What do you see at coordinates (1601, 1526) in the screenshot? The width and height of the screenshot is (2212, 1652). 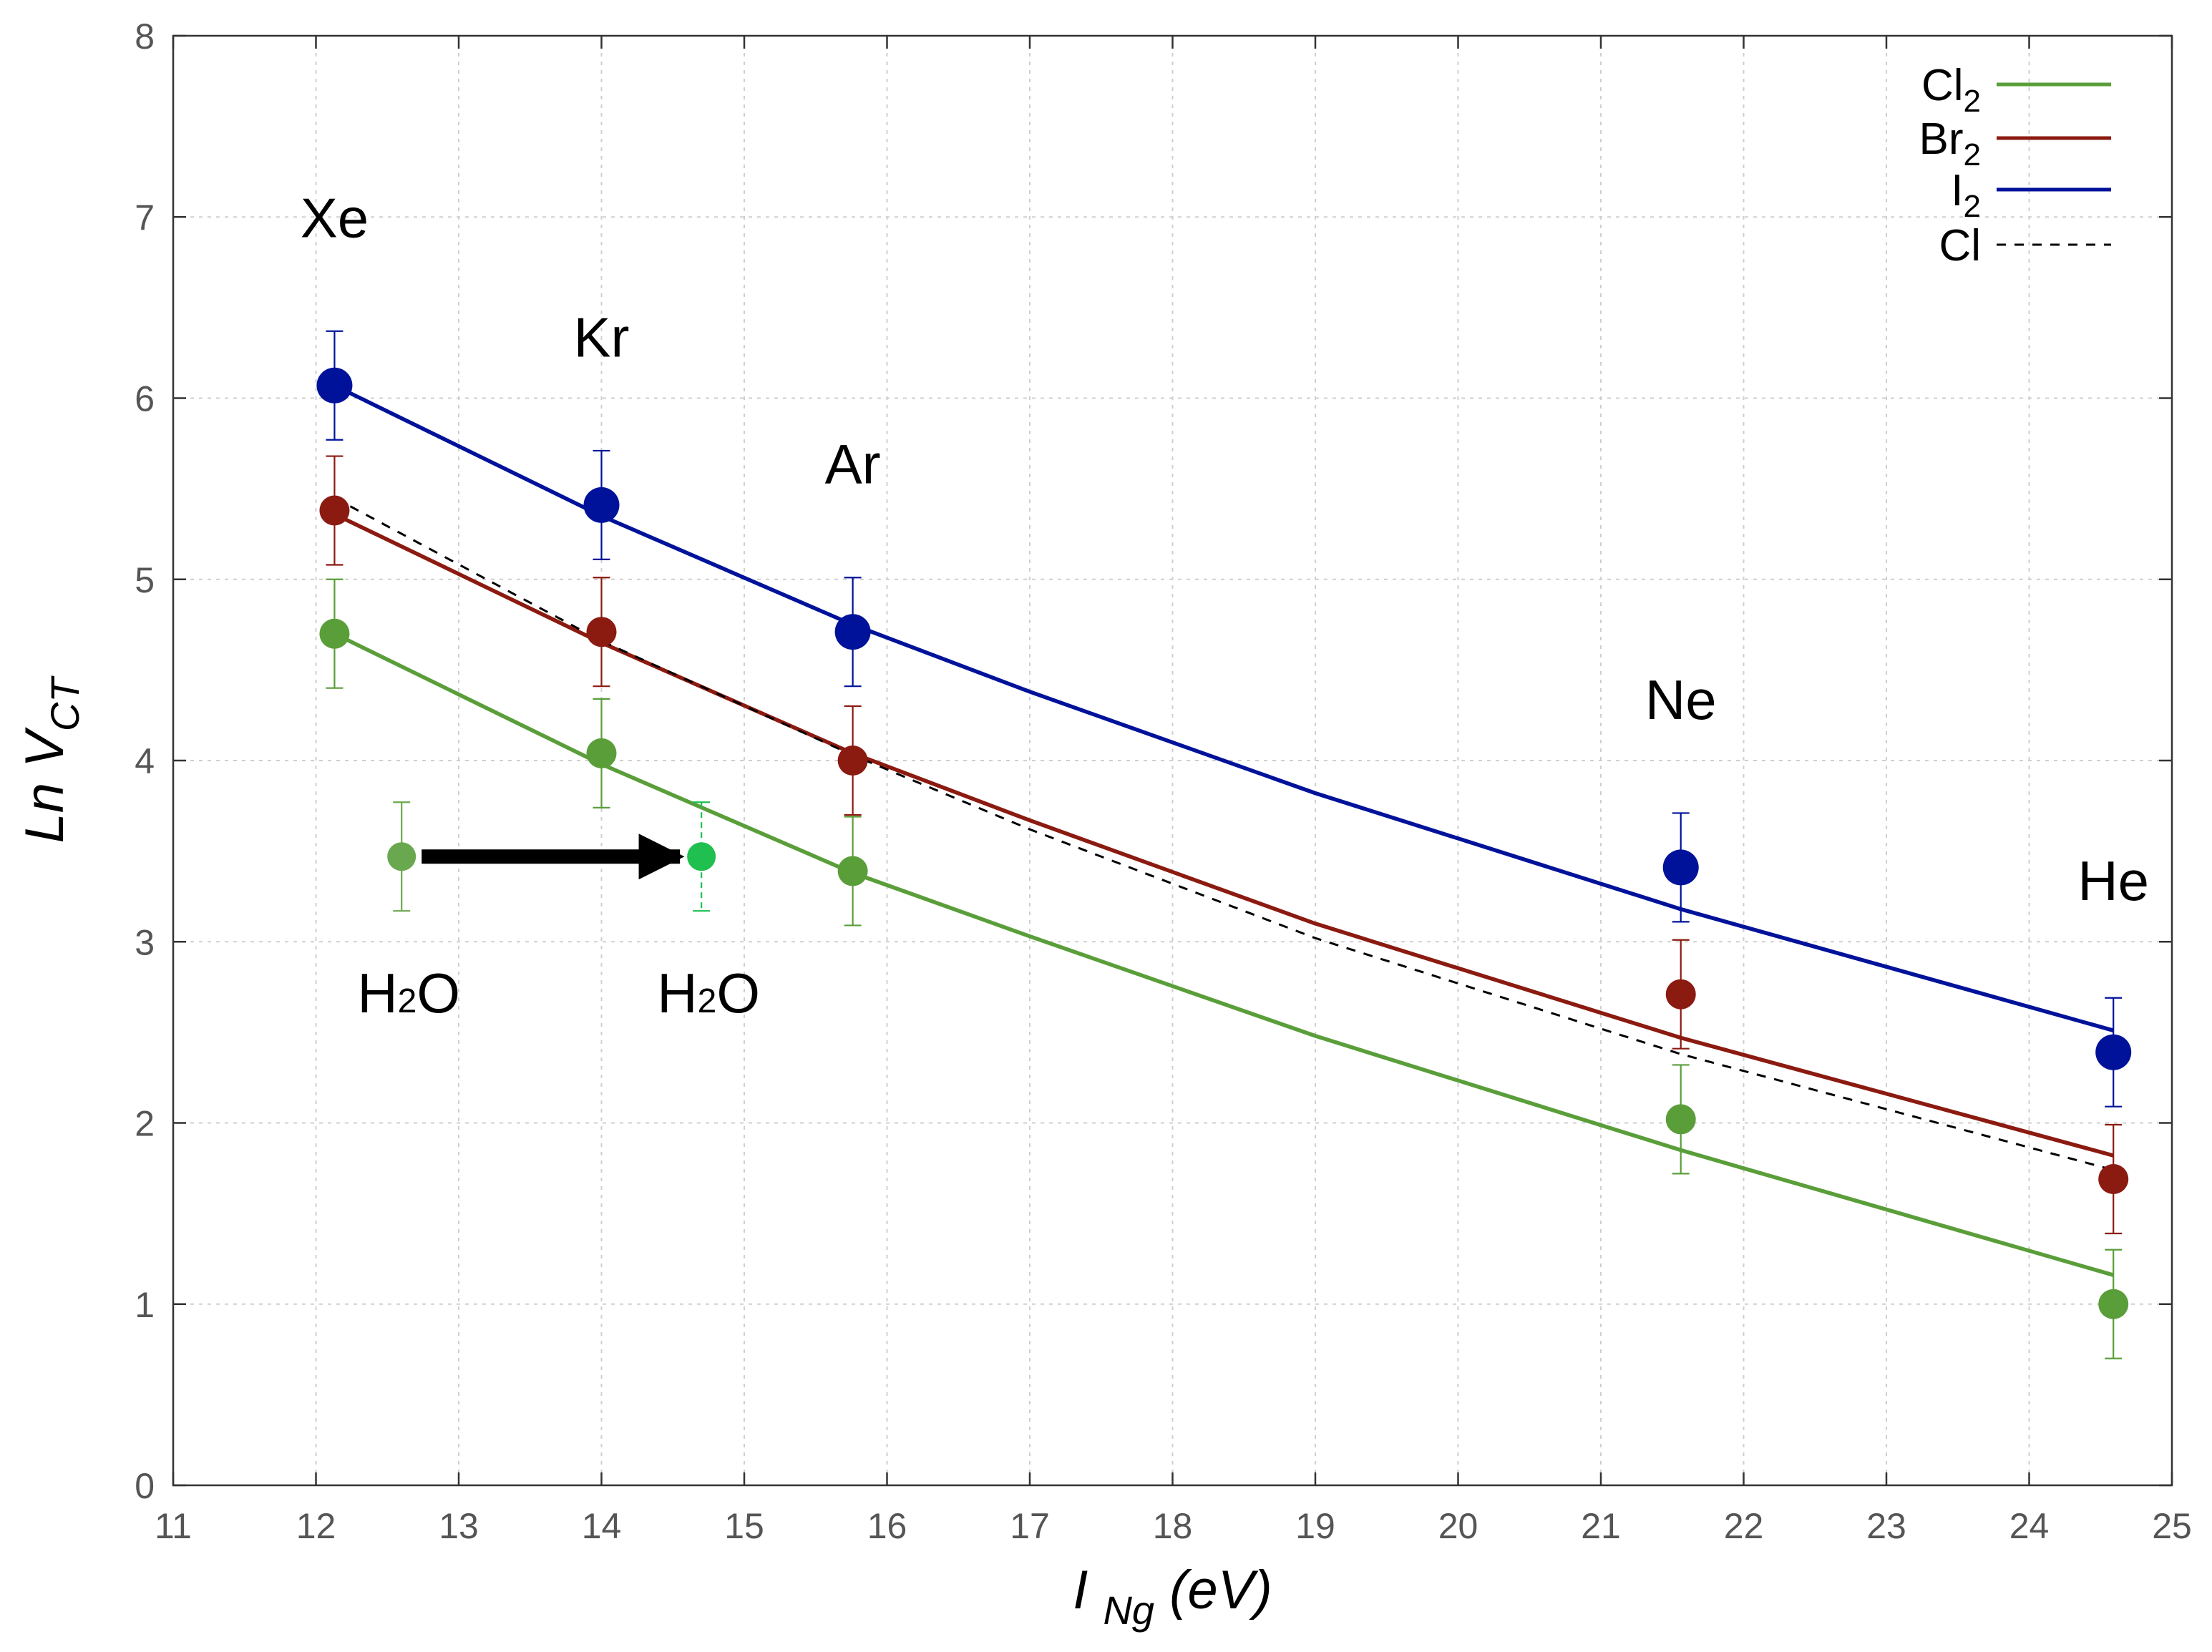 I see `x-tick-label: 21` at bounding box center [1601, 1526].